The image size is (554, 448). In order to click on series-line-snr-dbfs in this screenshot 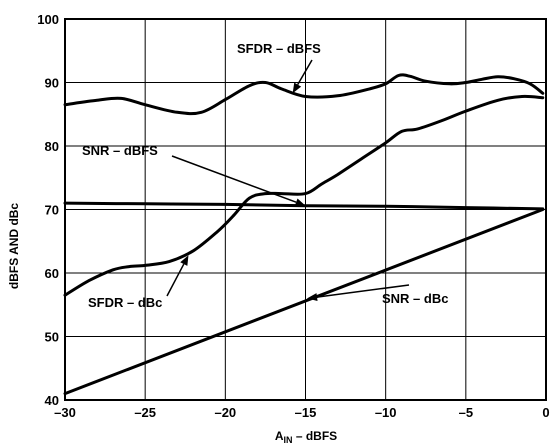, I will do `click(304, 206)`.